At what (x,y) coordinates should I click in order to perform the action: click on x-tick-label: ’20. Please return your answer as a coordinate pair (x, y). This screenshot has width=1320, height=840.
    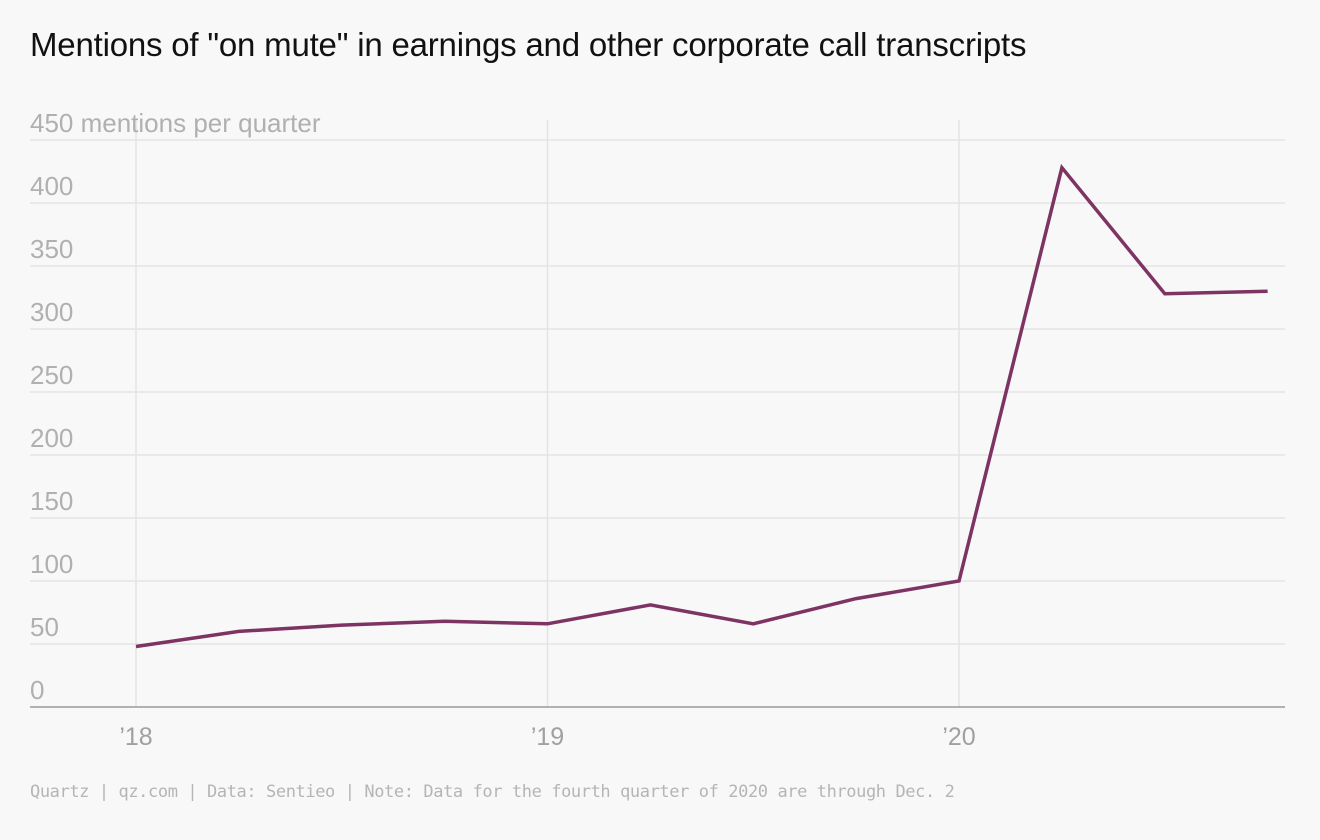
    Looking at the image, I should click on (958, 737).